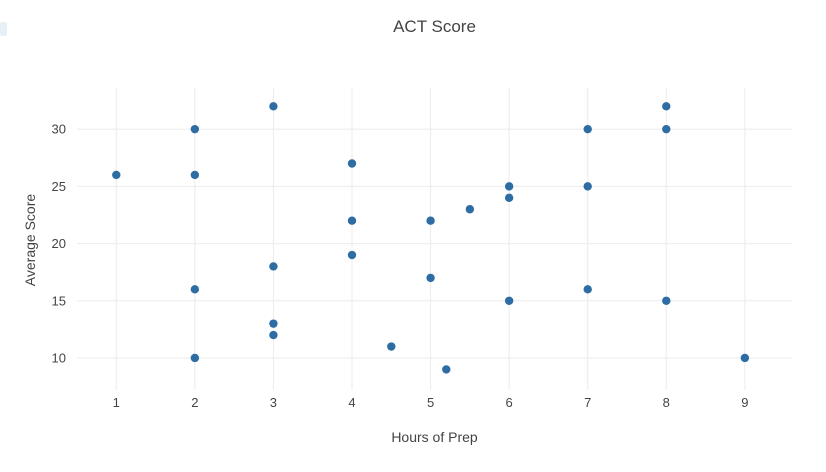 This screenshot has height=472, width=826. What do you see at coordinates (59, 300) in the screenshot?
I see `y-tick-label: 15` at bounding box center [59, 300].